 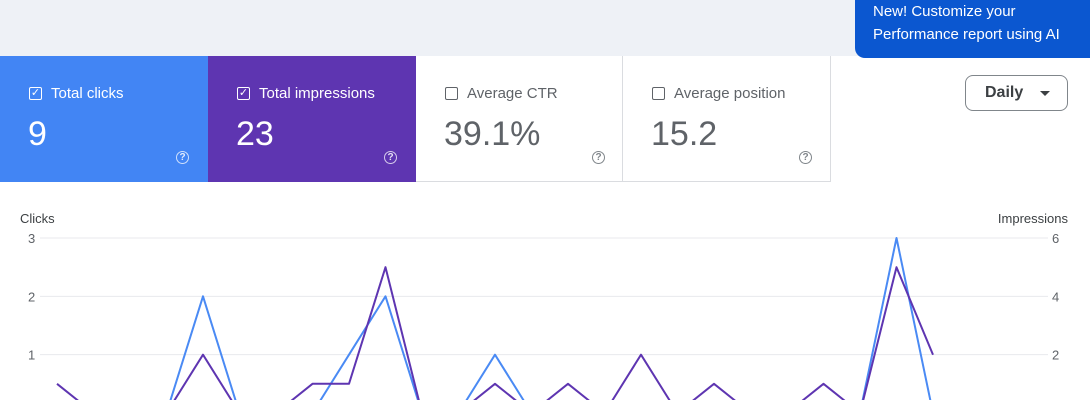 What do you see at coordinates (1055, 355) in the screenshot?
I see `right-tick-label: 2` at bounding box center [1055, 355].